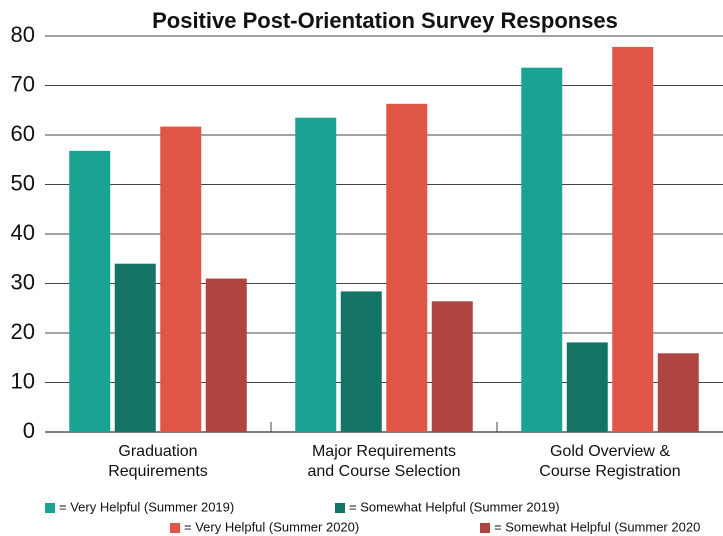 The width and height of the screenshot is (723, 536). Describe the element at coordinates (146, 506) in the screenshot. I see `legend-label: = Very Helpful (Summer 2019)` at that location.